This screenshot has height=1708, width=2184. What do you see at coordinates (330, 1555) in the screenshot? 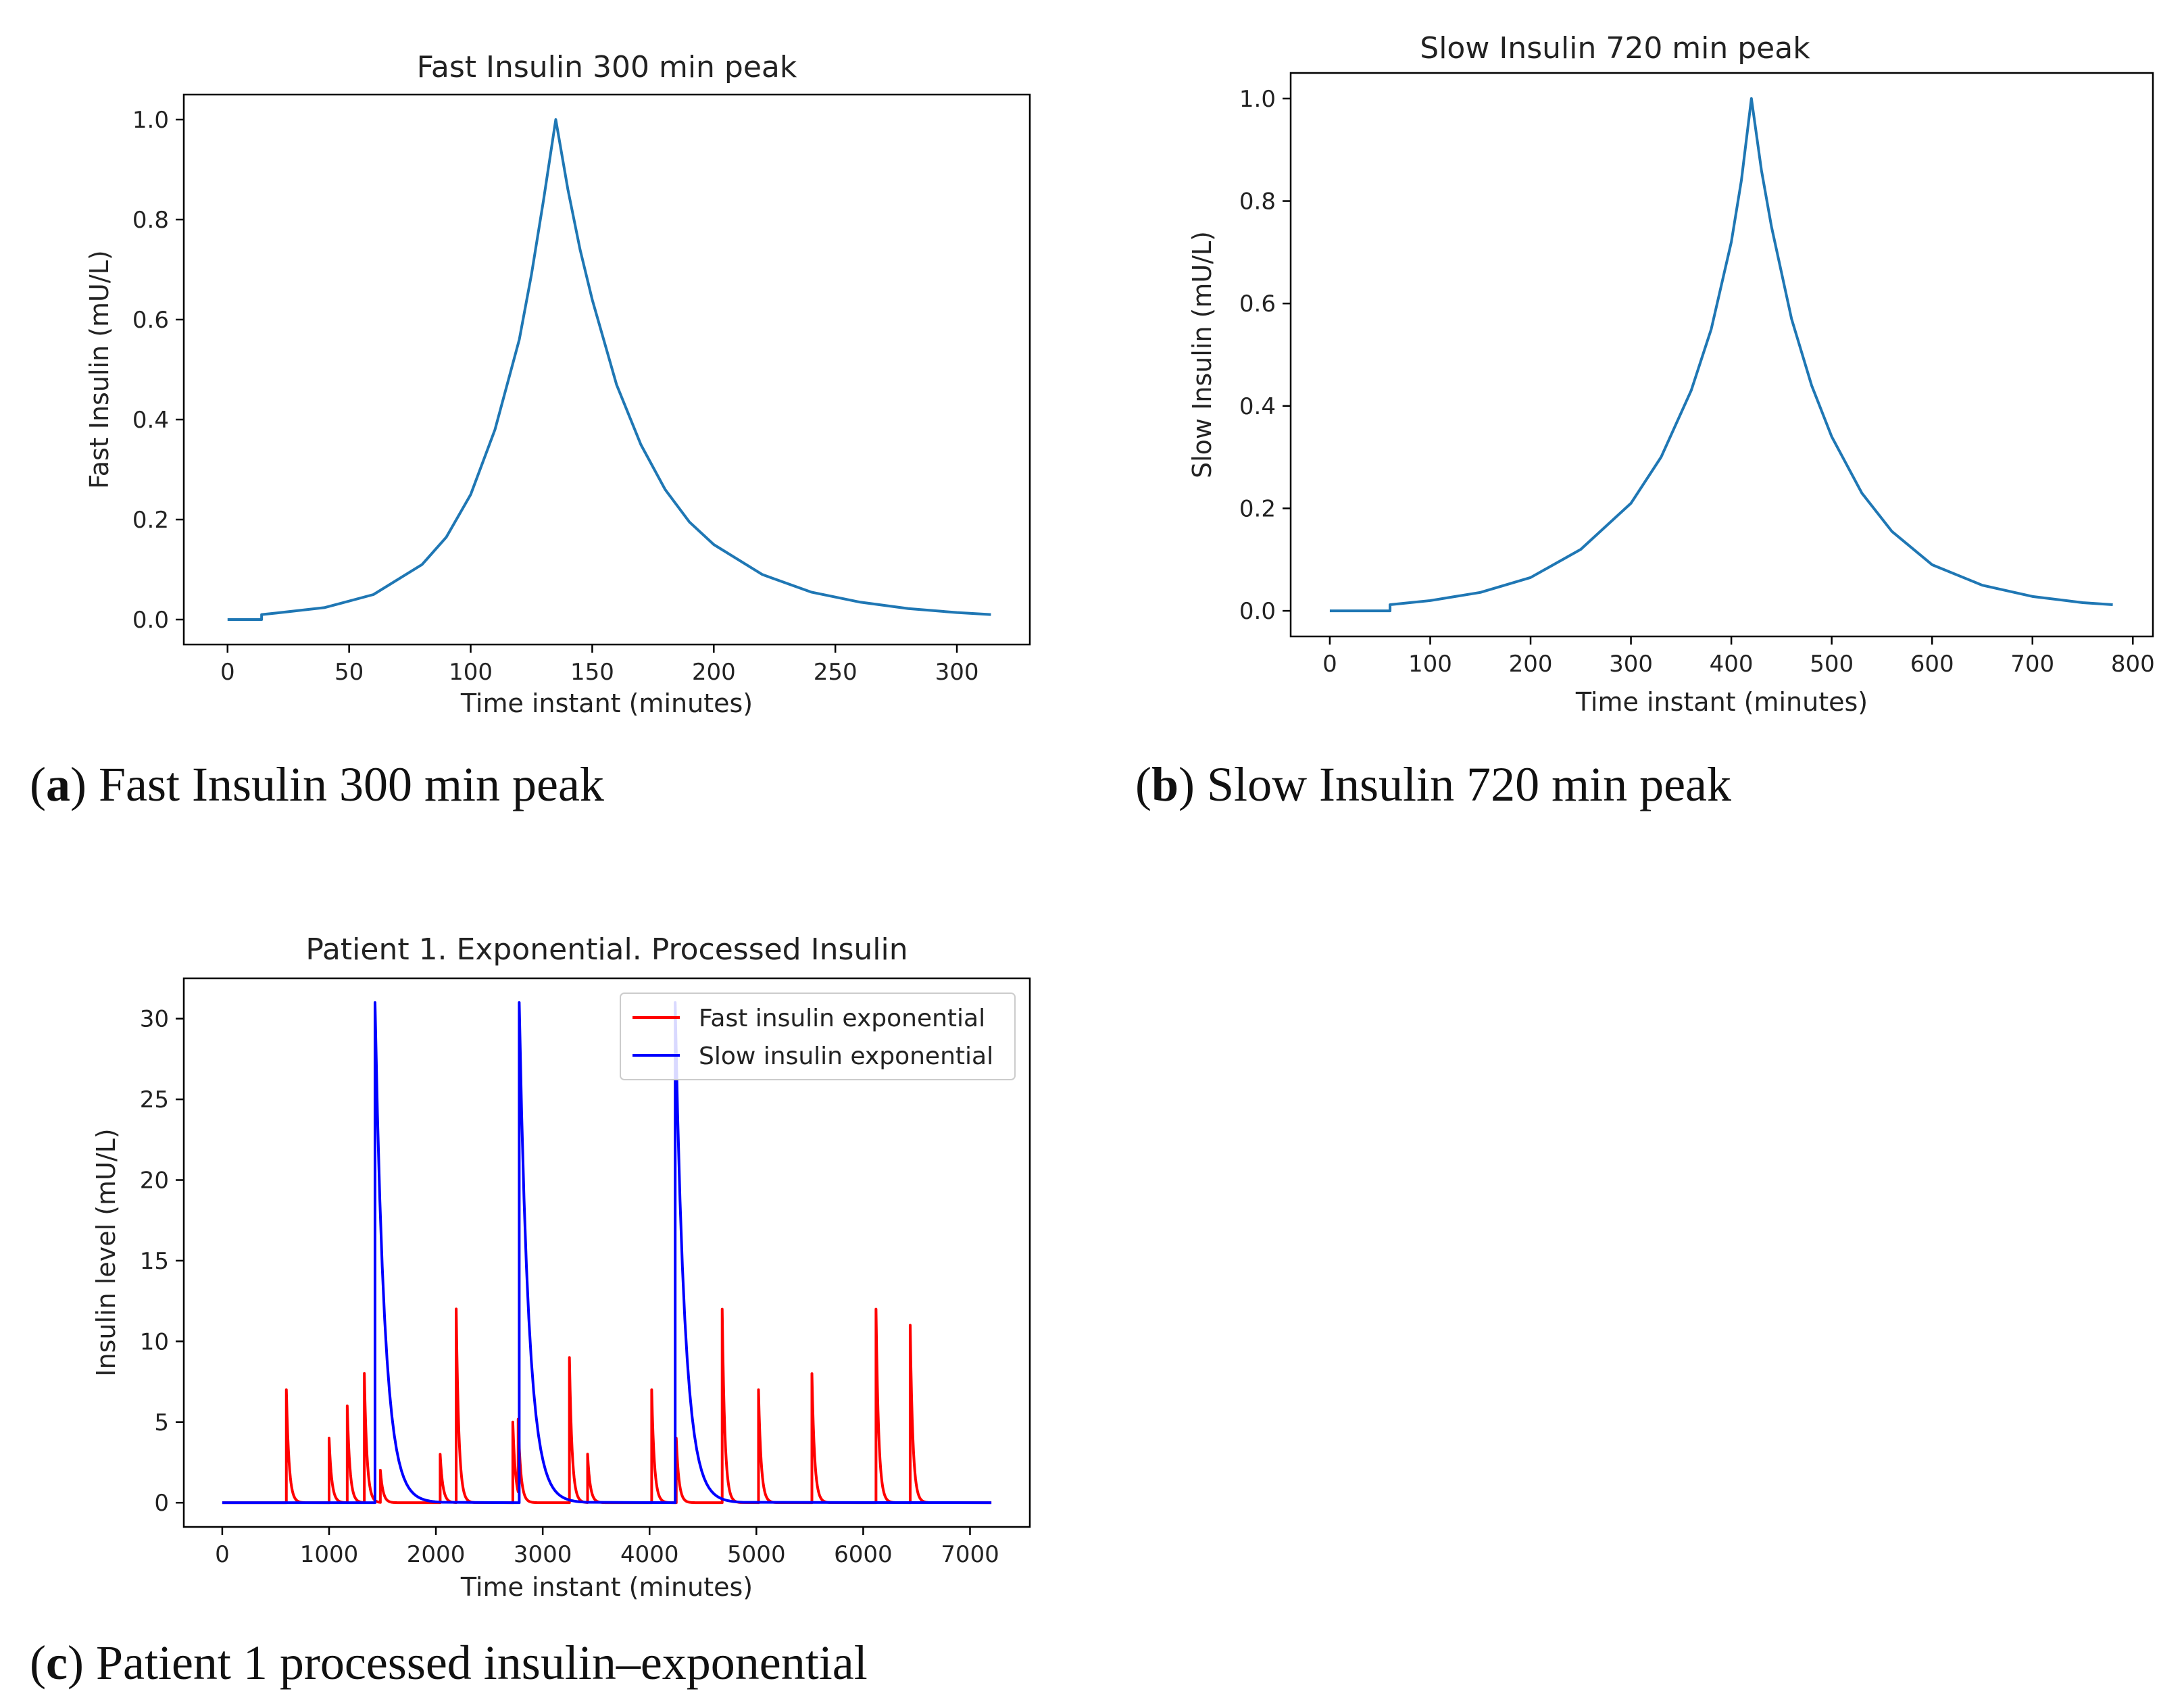
I see `x-tick-label: 1000` at bounding box center [330, 1555].